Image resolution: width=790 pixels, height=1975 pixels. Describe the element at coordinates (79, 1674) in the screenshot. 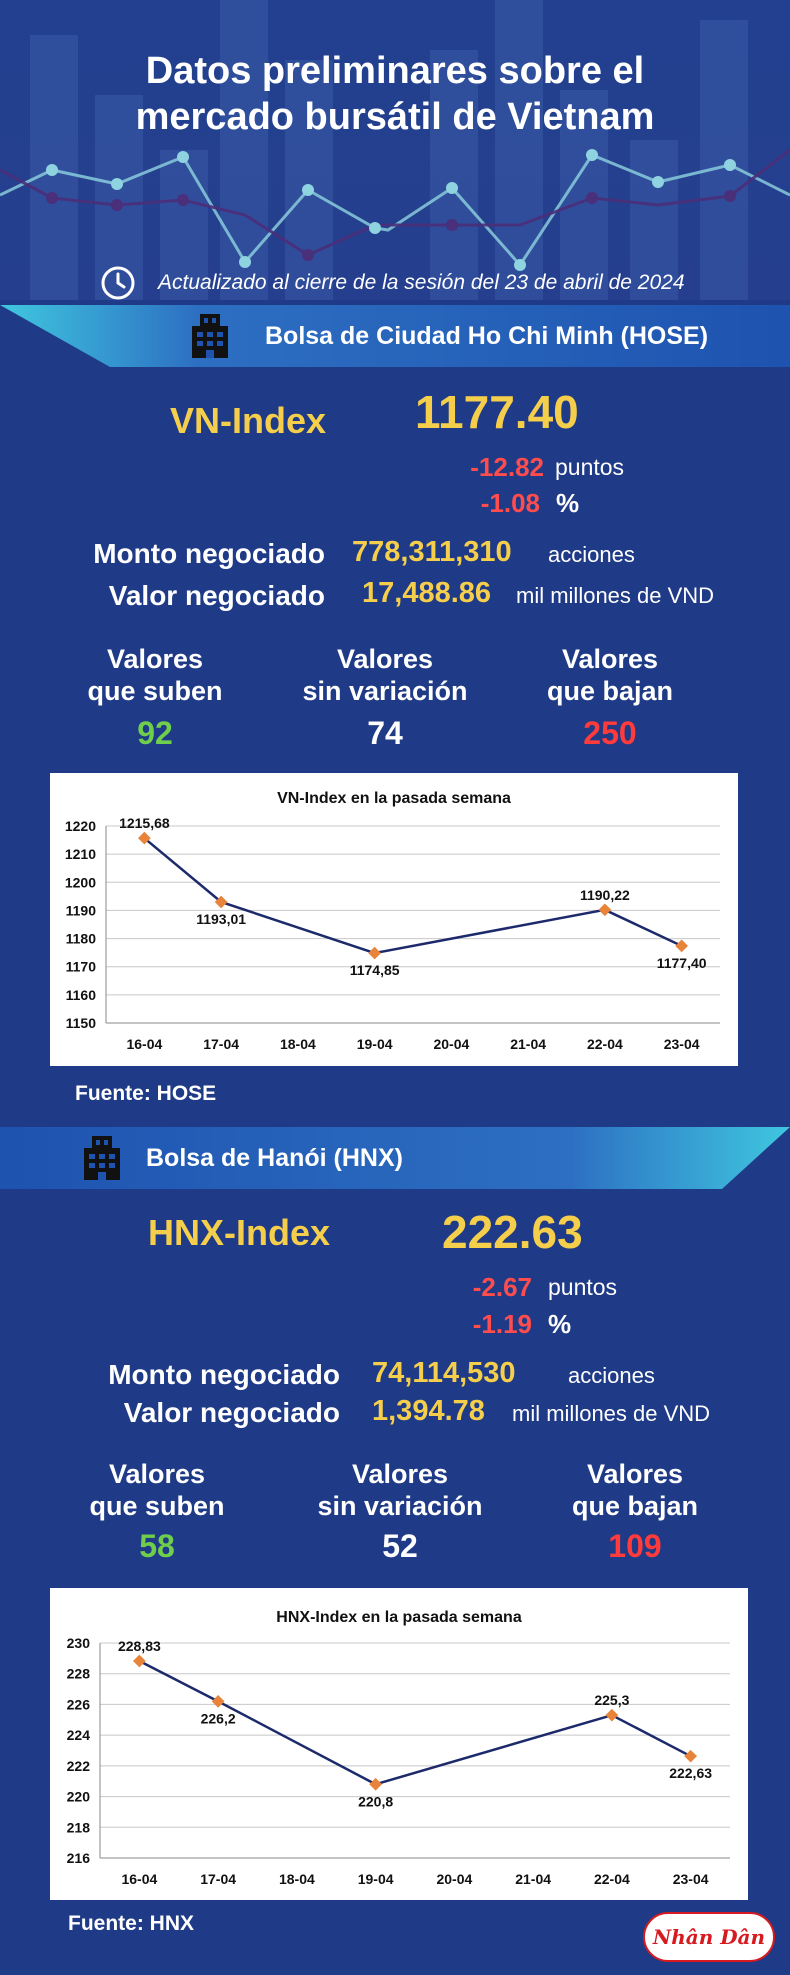

I see `y-tick-label: 228` at that location.